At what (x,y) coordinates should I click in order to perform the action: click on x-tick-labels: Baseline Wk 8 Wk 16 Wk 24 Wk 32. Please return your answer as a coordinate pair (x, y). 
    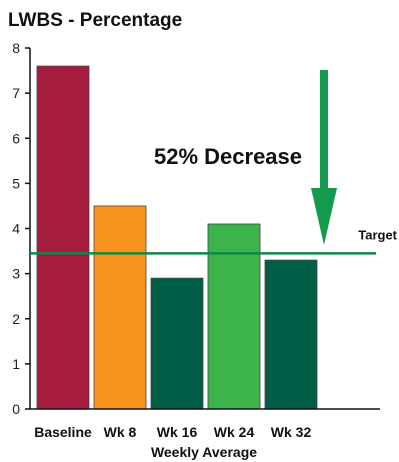
    Looking at the image, I should click on (172, 432).